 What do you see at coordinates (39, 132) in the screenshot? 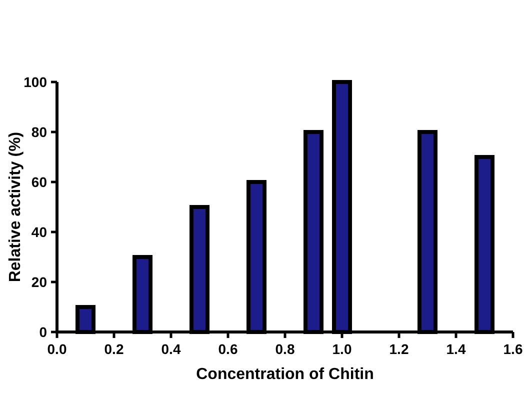
I see `y-tick-label: 80` at bounding box center [39, 132].